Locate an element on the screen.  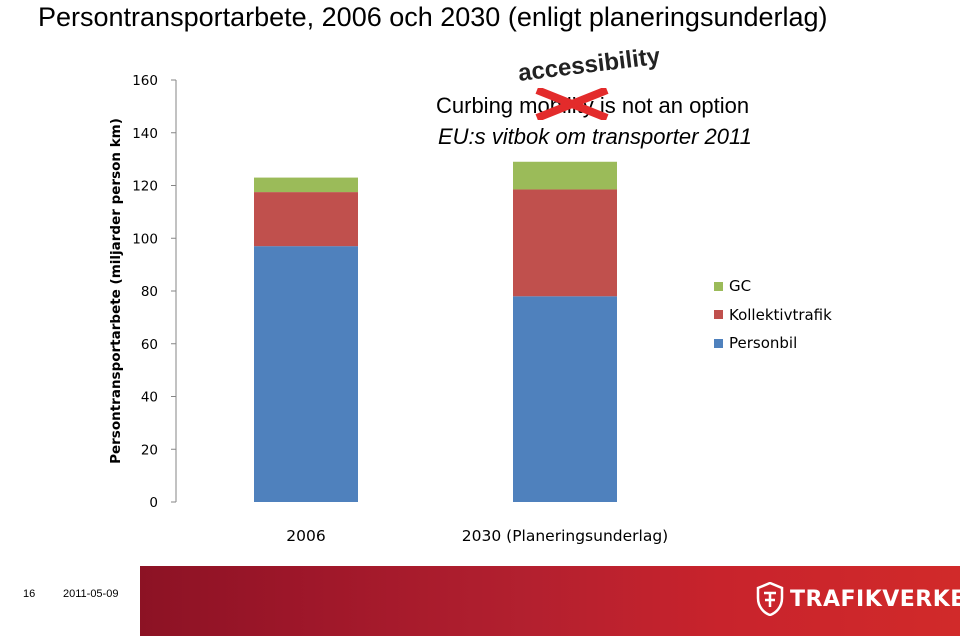
y-tick-label: 120 is located at coordinates (145, 187).